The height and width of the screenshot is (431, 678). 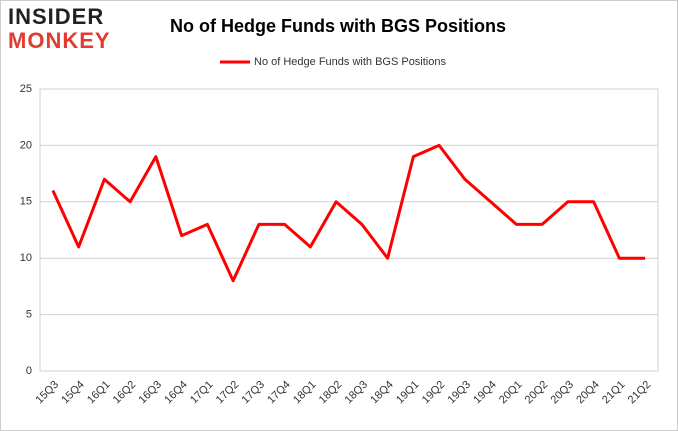 I want to click on legend-label: No of Hedge Funds with BGS Positions, so click(x=350, y=62).